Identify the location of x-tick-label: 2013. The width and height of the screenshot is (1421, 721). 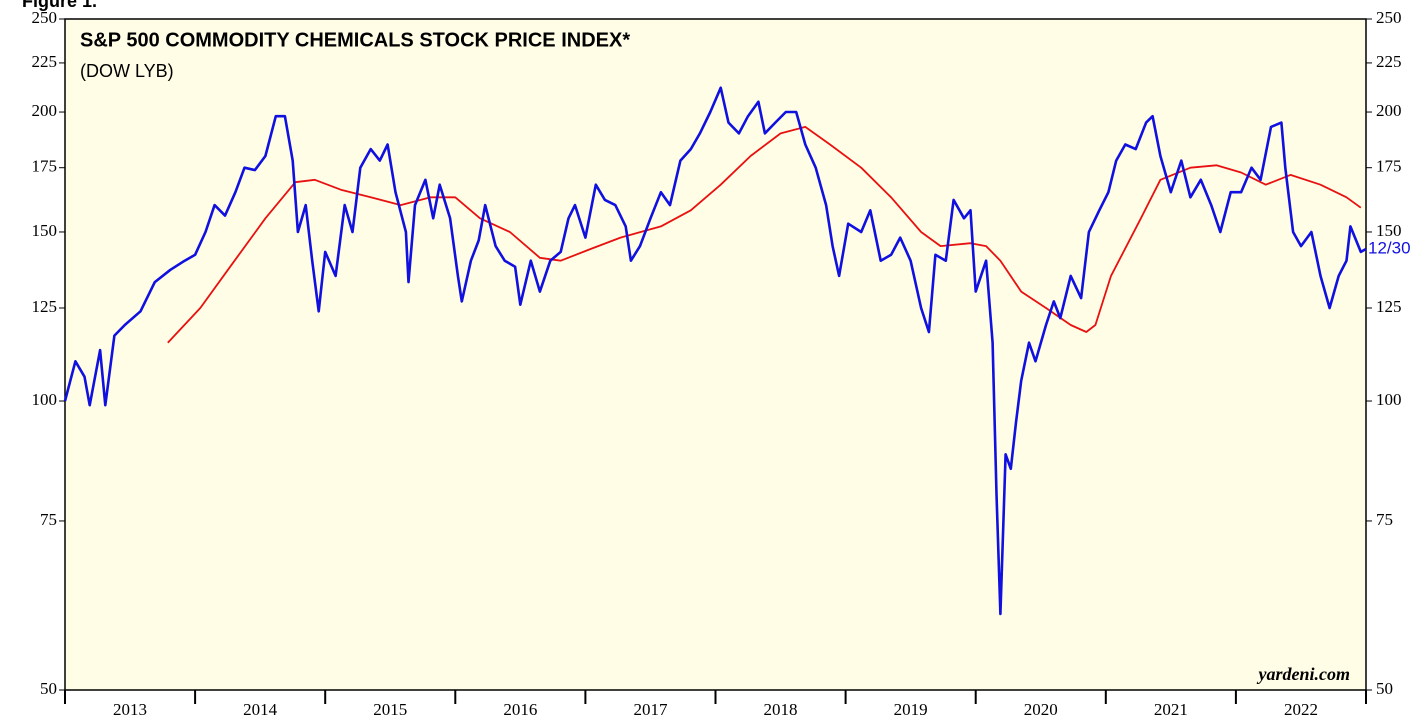
(130, 709).